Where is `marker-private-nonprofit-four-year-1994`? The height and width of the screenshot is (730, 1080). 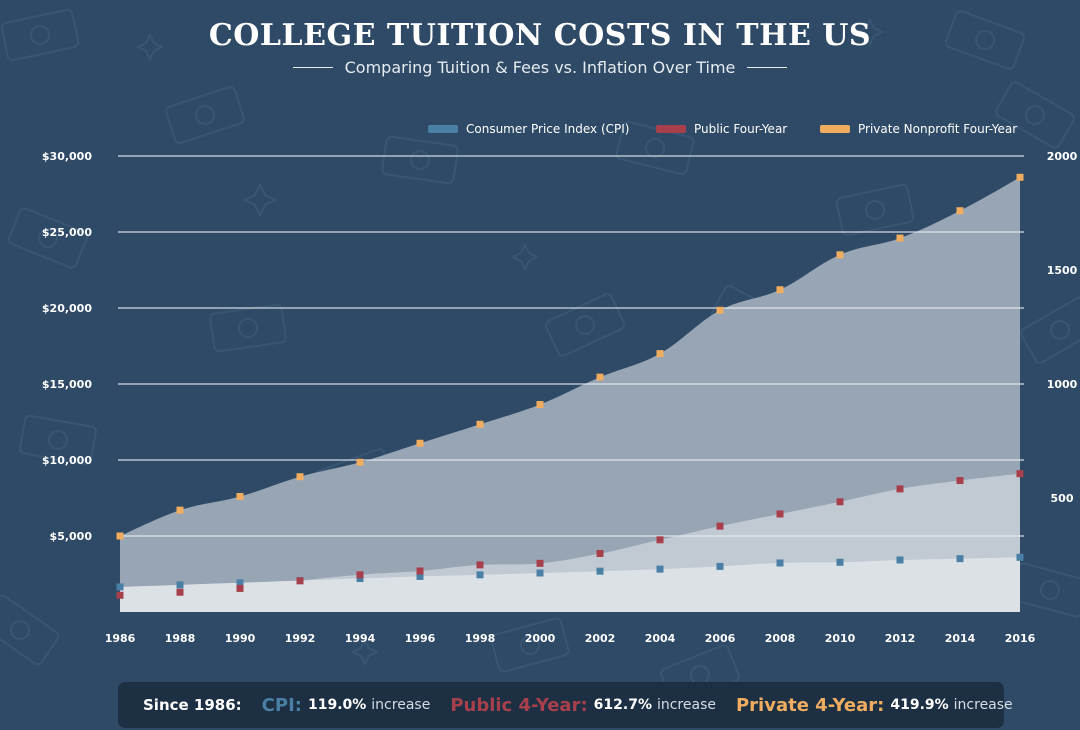
marker-private-nonprofit-four-year-1994 is located at coordinates (360, 462).